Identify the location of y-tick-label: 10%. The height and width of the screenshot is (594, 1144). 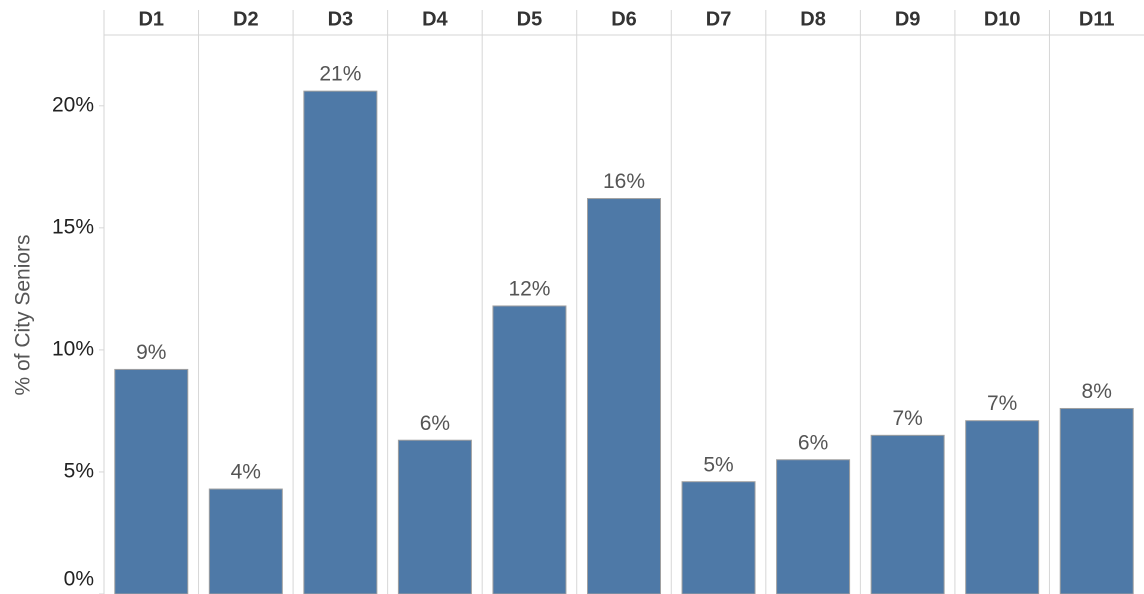
(73, 348).